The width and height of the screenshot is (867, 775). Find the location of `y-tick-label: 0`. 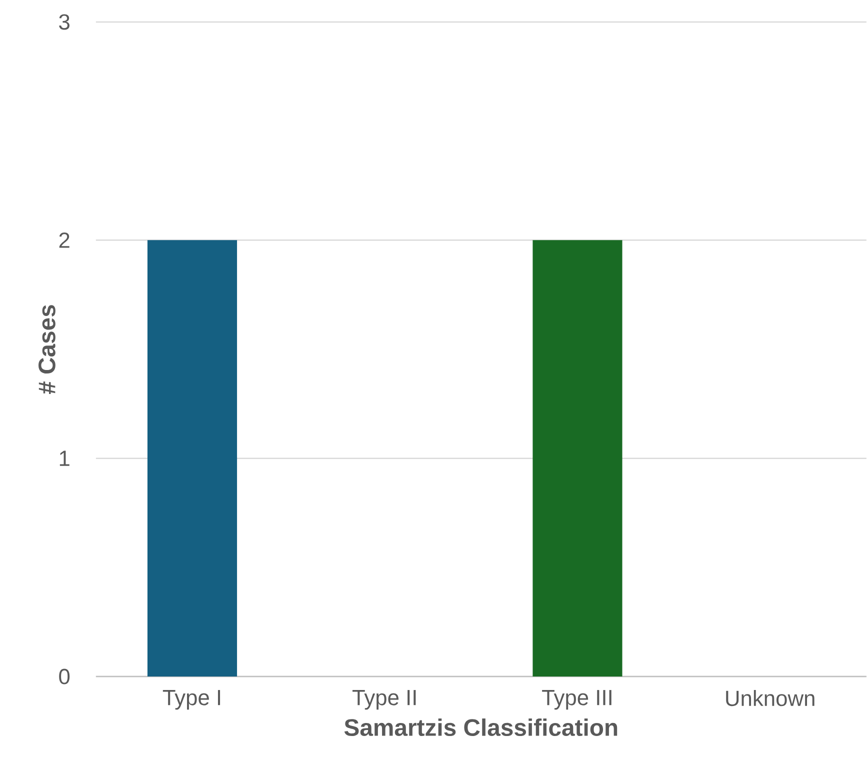

y-tick-label: 0 is located at coordinates (64, 676).